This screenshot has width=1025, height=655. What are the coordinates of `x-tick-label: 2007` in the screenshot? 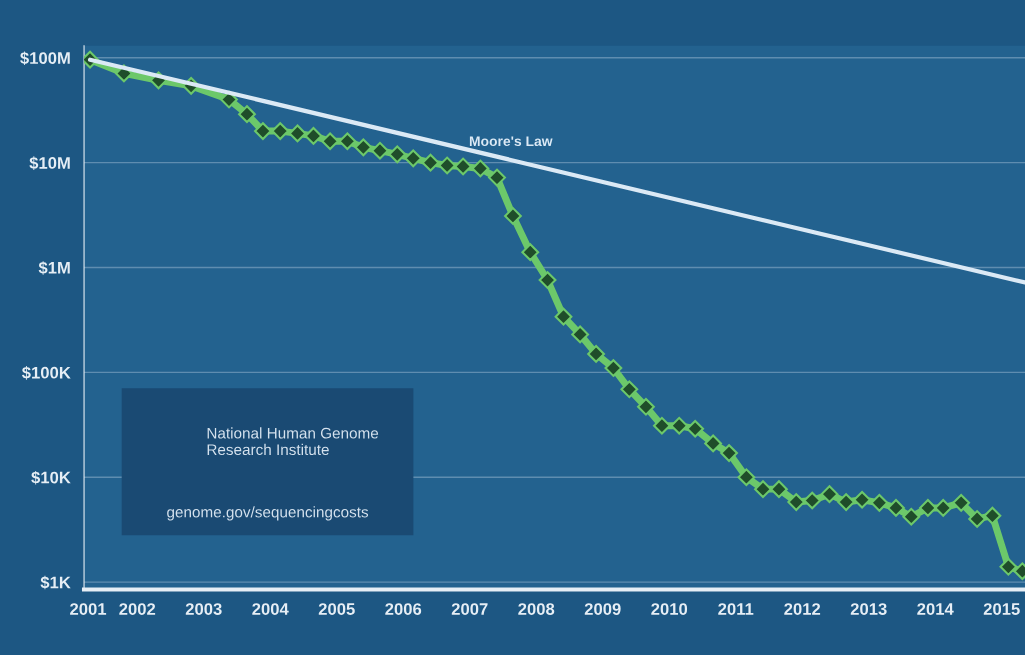 It's located at (469, 609).